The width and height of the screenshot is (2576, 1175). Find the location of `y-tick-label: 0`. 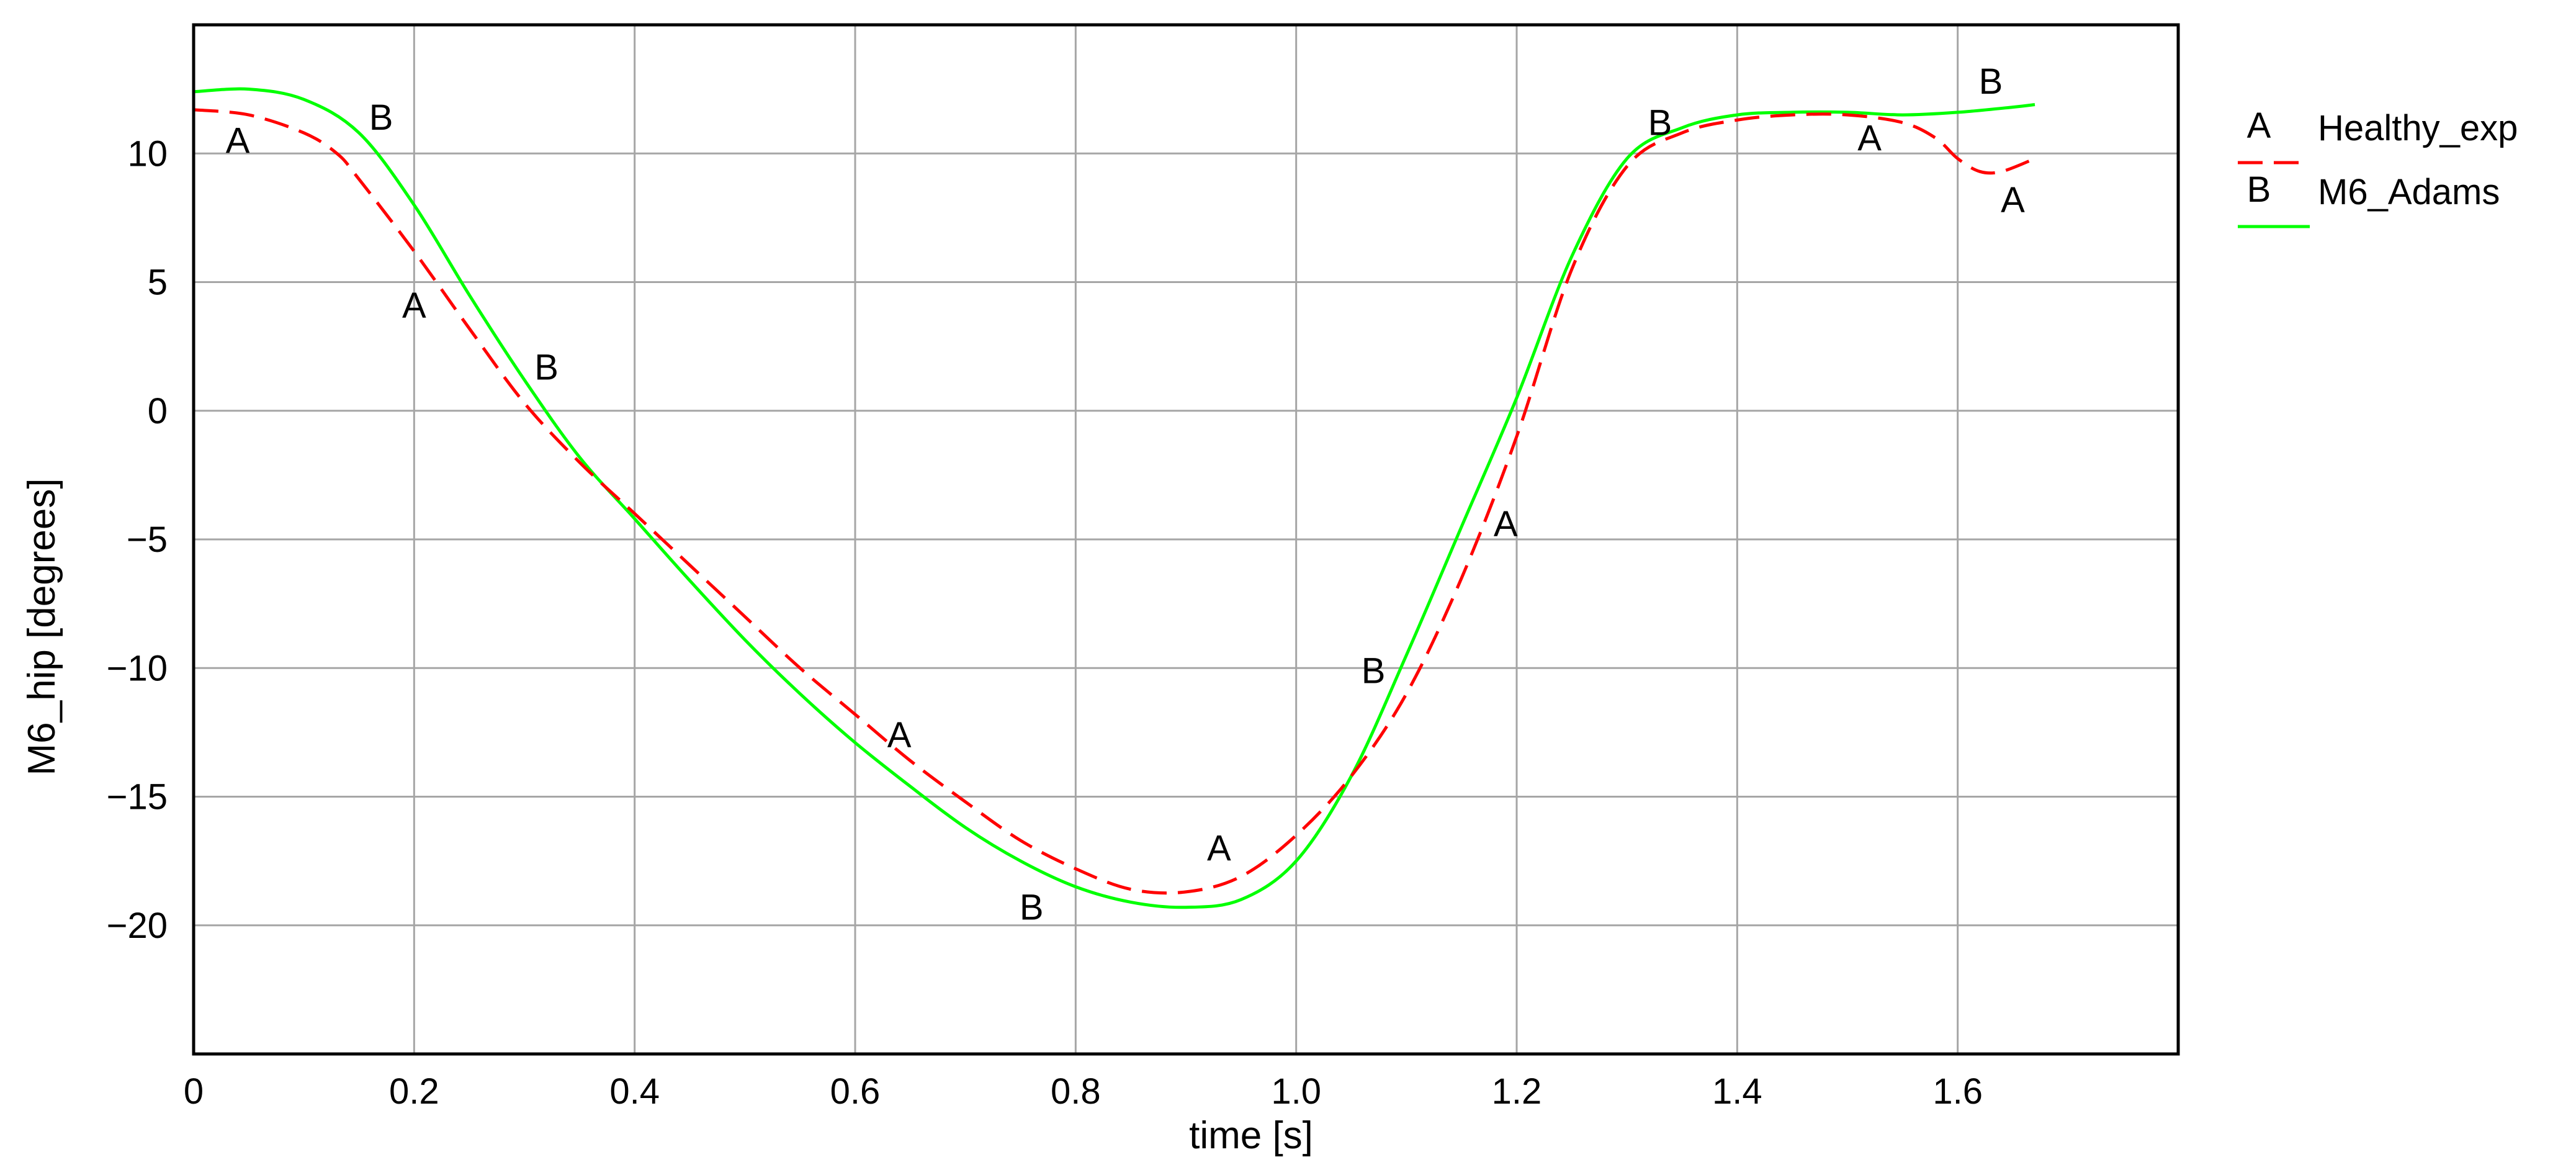

y-tick-label: 0 is located at coordinates (158, 411).